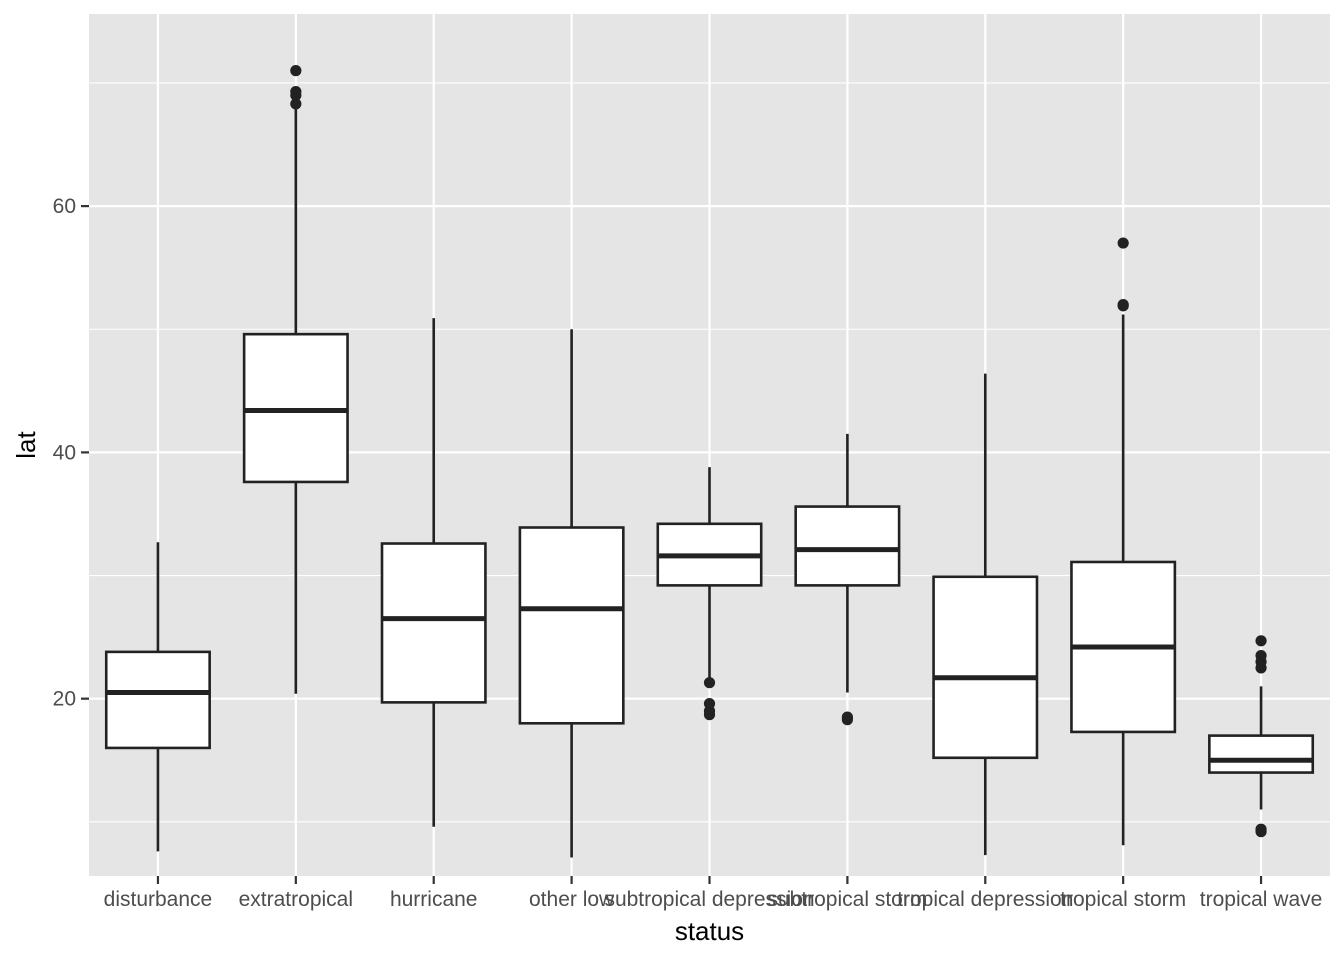 This screenshot has width=1344, height=965. I want to click on x-tick-label: tropical wave, so click(1261, 899).